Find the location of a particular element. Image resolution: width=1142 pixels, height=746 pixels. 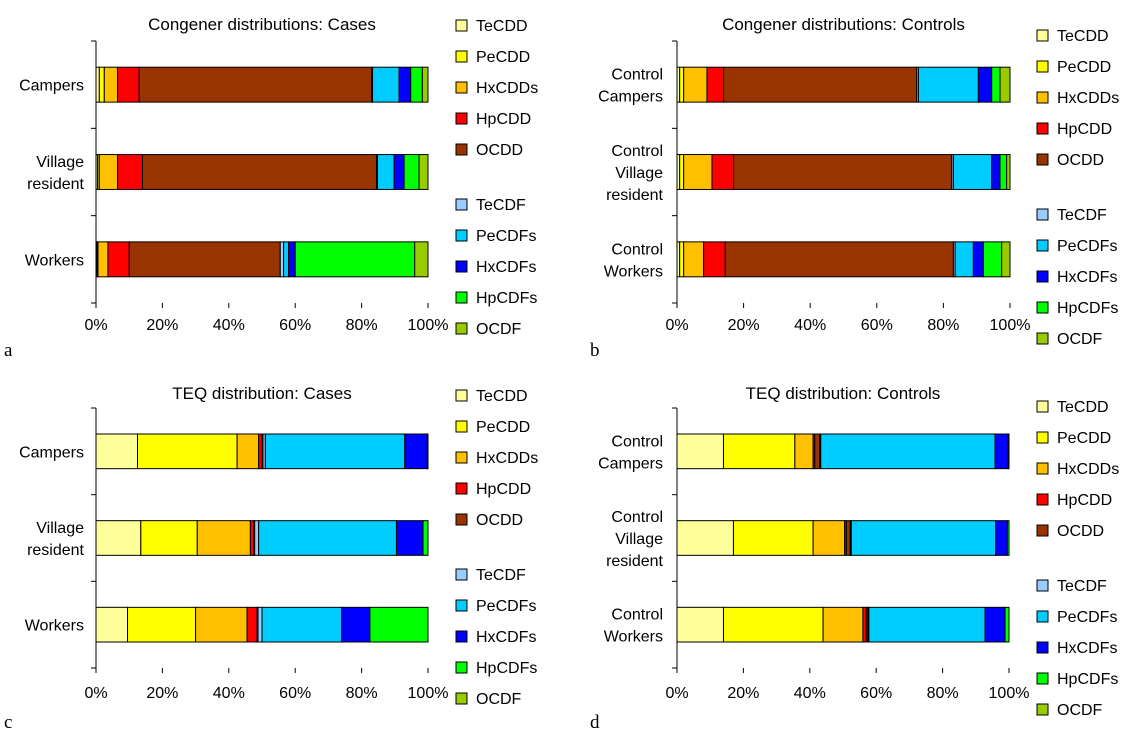

chart-title: Congener distributions: Controls is located at coordinates (843, 24).